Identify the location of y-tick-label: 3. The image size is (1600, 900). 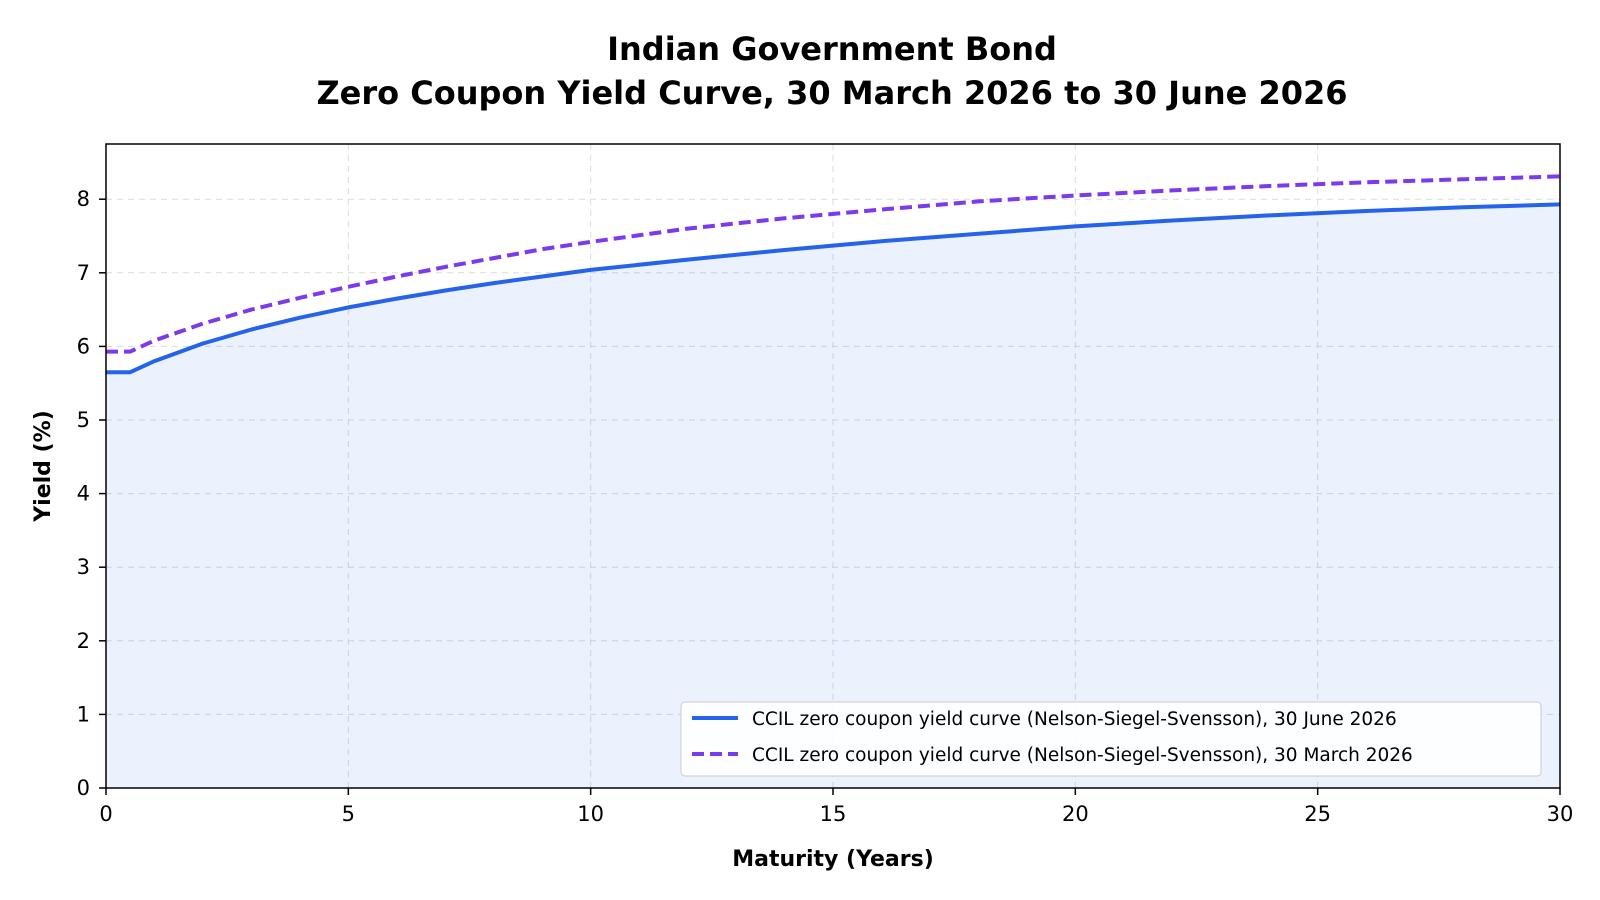
(83, 567).